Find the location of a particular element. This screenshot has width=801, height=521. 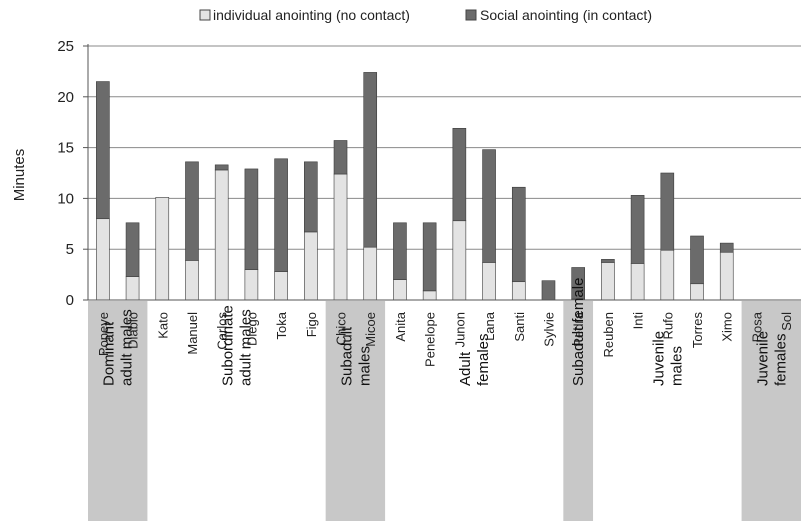

bar-individual-junon is located at coordinates (459, 260).